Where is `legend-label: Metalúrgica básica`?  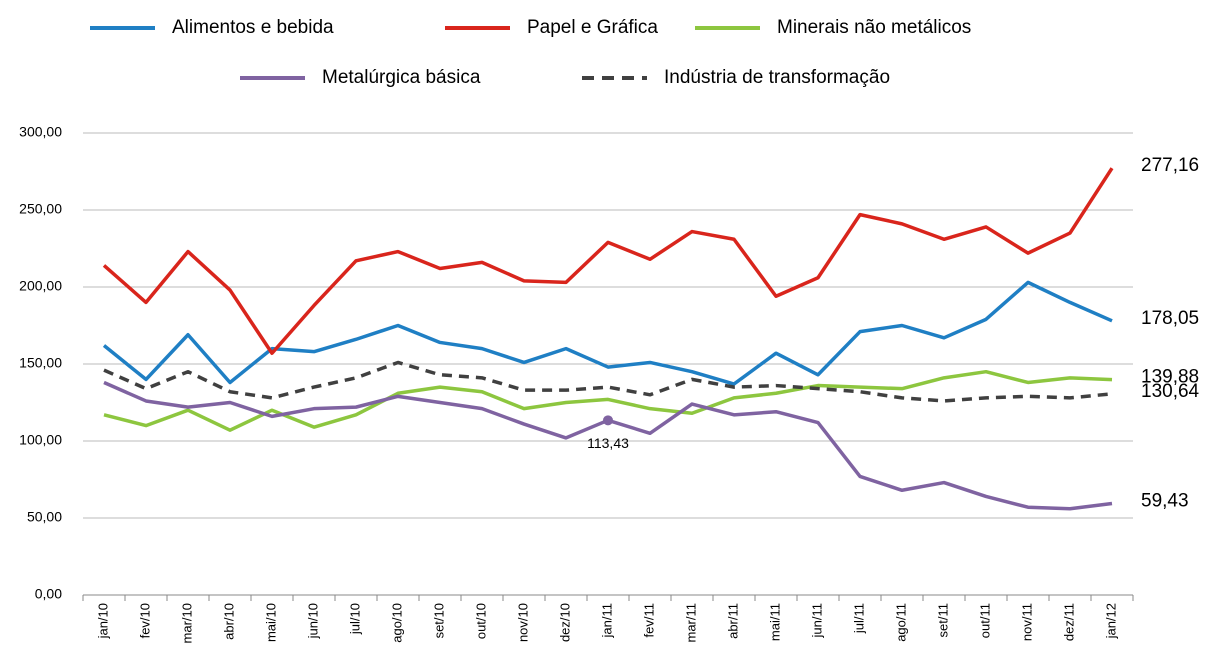 legend-label: Metalúrgica básica is located at coordinates (401, 77).